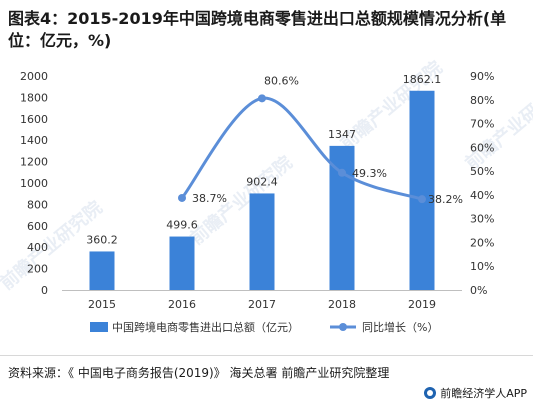 Image resolution: width=533 pixels, height=405 pixels. Describe the element at coordinates (262, 304) in the screenshot. I see `x-tick-label: 2017` at that location.